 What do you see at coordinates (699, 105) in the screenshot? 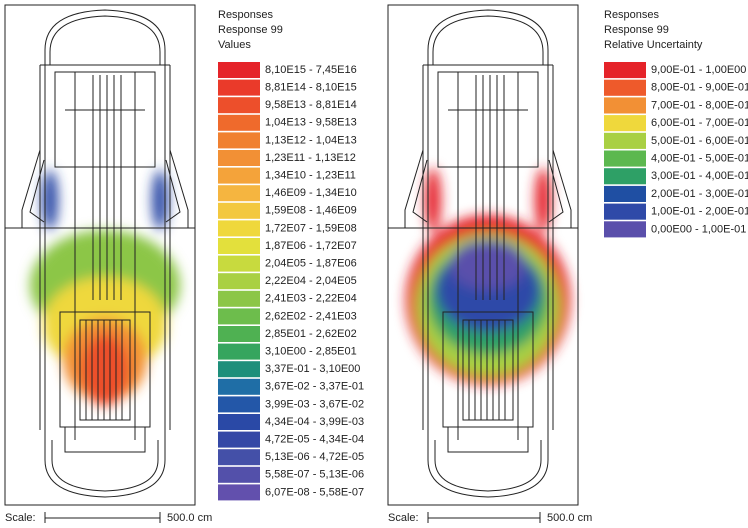
I see `legend-label: 7,00E-01 - 8,00E-01` at bounding box center [699, 105].